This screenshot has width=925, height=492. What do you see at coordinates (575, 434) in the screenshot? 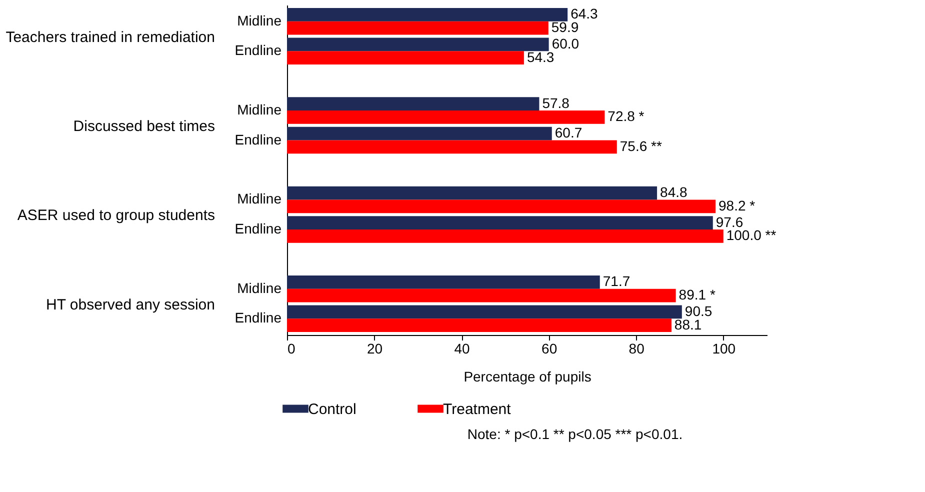
I see `text: Note: * p<0.1 ** p<0.05 *** p<0.01.` at bounding box center [575, 434].